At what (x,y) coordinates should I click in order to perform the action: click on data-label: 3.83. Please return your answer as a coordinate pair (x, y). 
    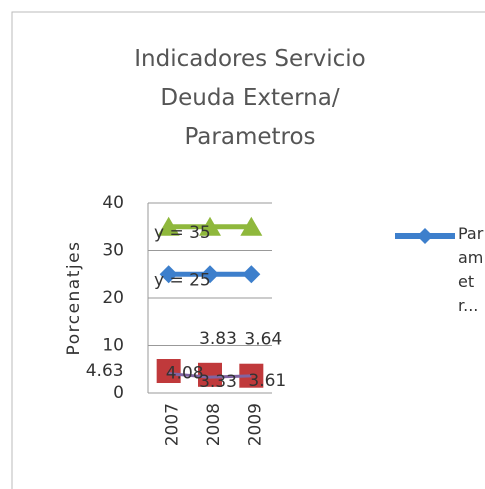
    Looking at the image, I should click on (218, 339).